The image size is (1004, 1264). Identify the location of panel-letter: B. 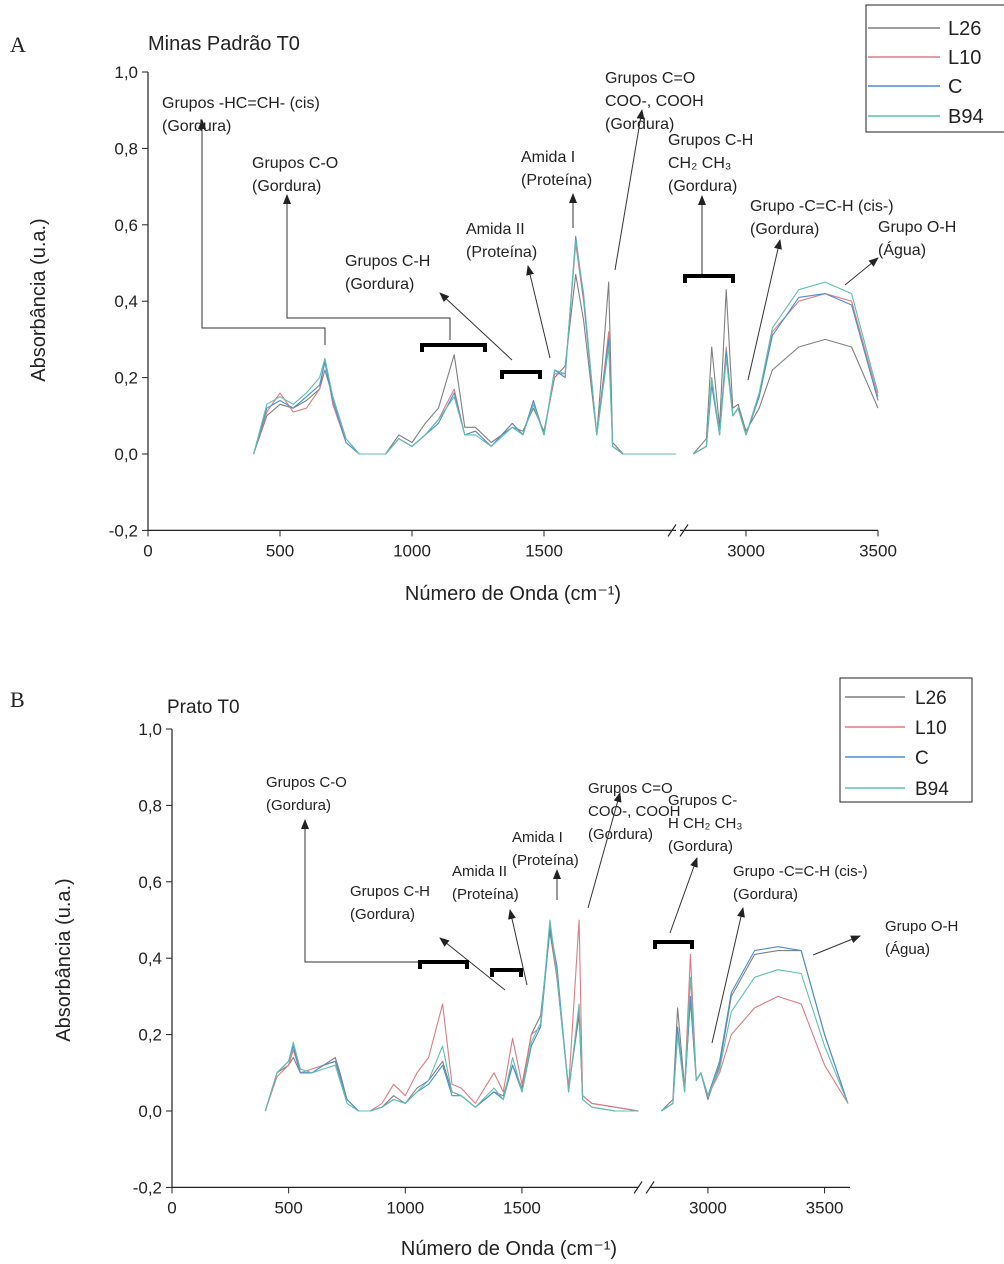
(17, 699).